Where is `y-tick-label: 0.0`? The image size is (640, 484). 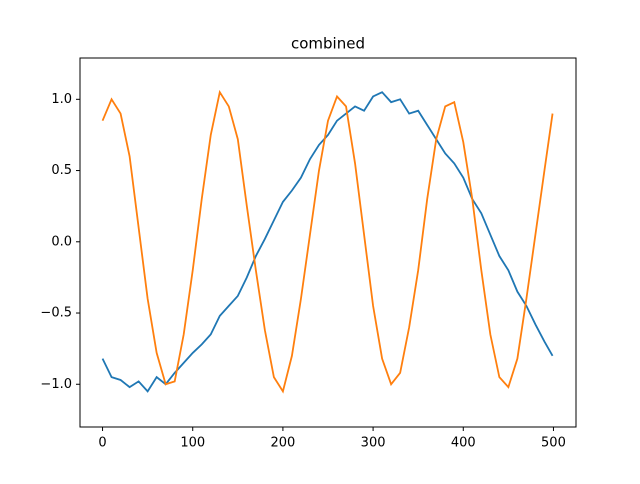 y-tick-label: 0.0 is located at coordinates (61, 241).